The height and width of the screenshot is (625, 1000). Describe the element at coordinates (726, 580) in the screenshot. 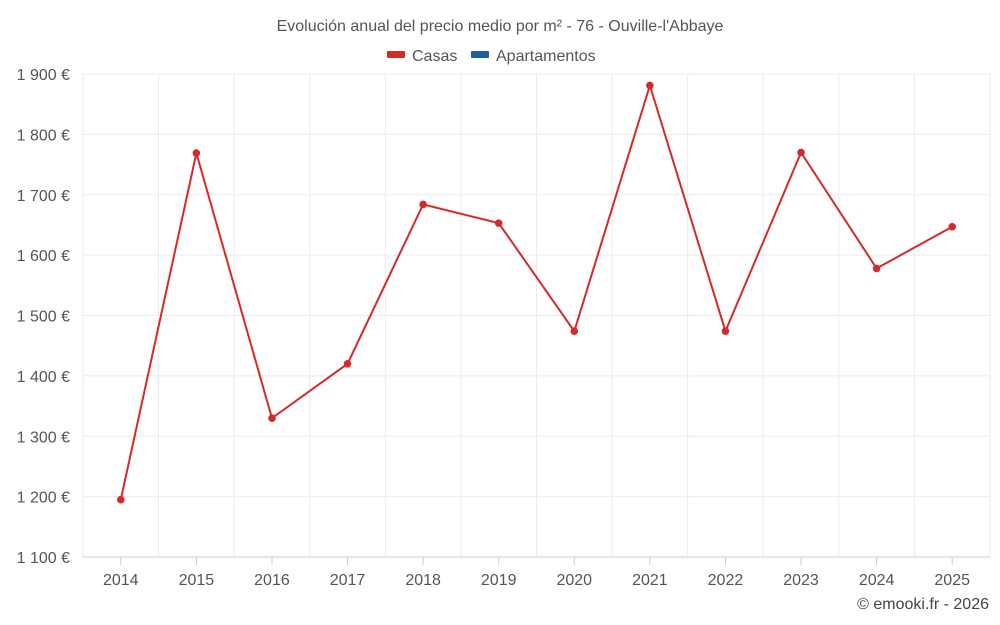

I see `x-tick-label: 2022` at that location.